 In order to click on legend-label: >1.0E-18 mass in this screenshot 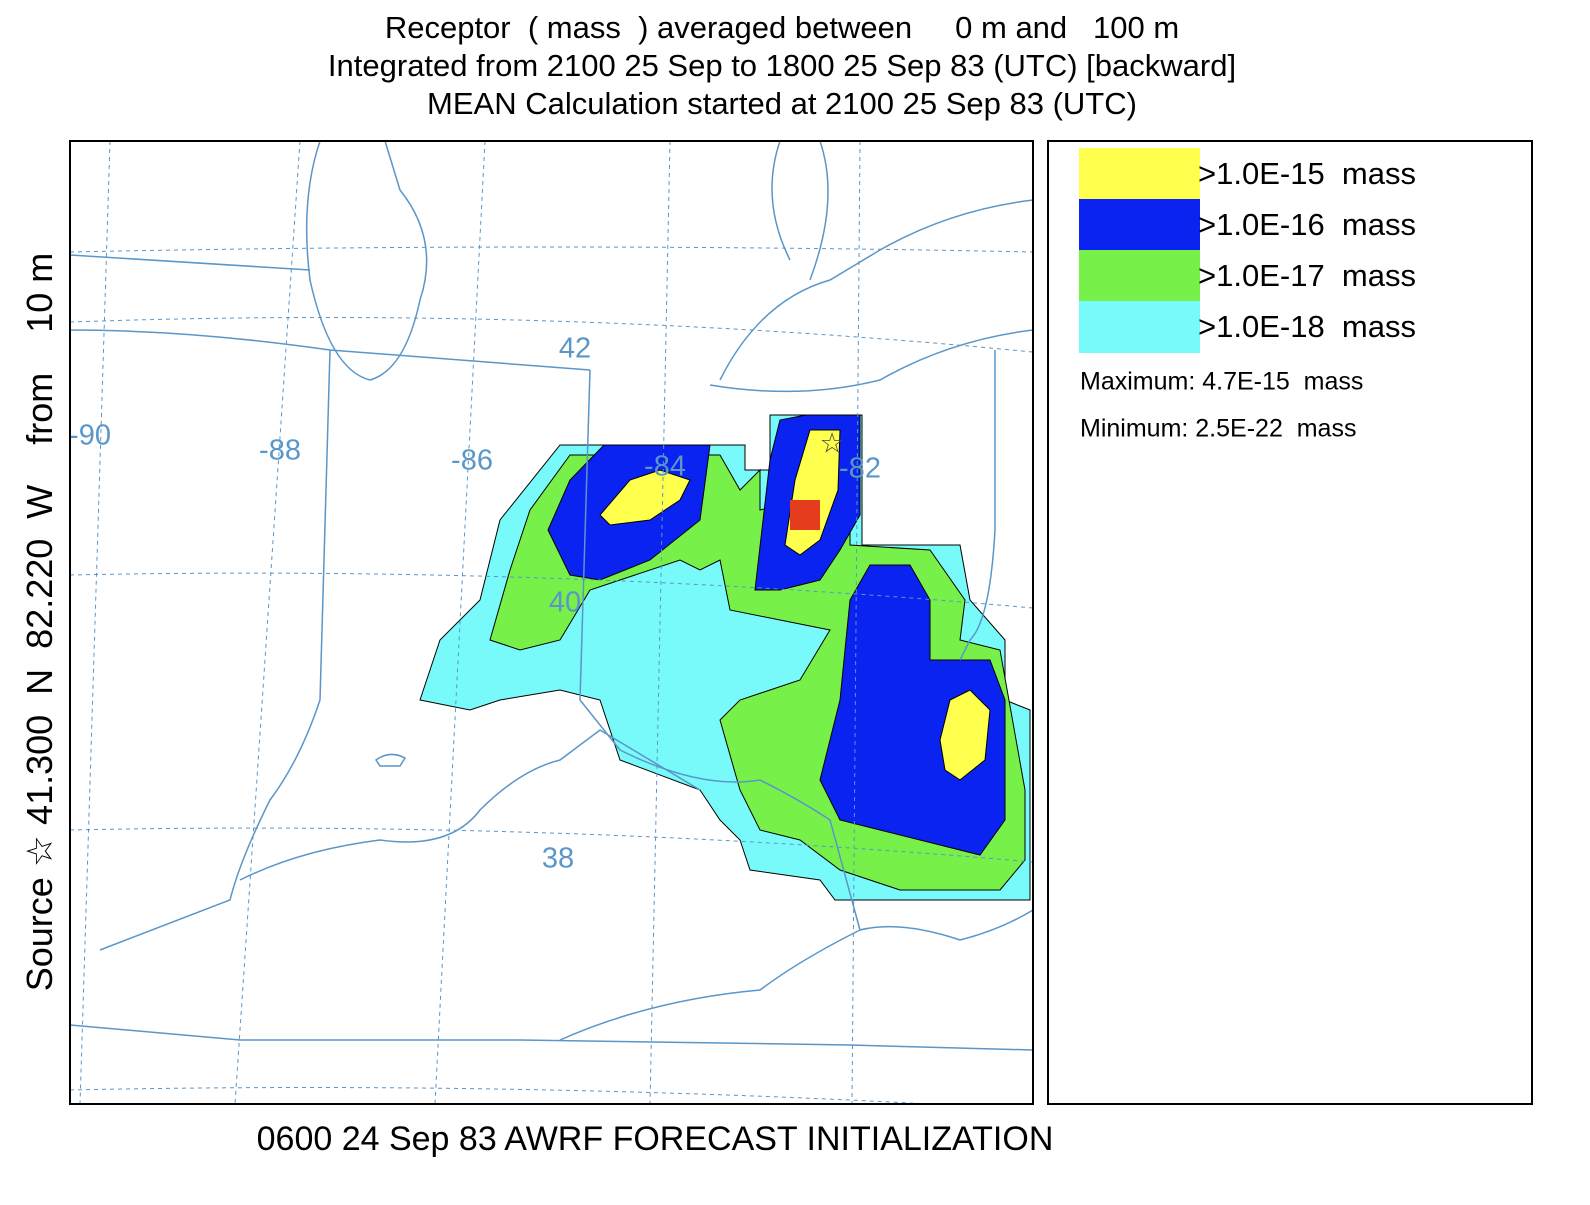, I will do `click(1307, 326)`.